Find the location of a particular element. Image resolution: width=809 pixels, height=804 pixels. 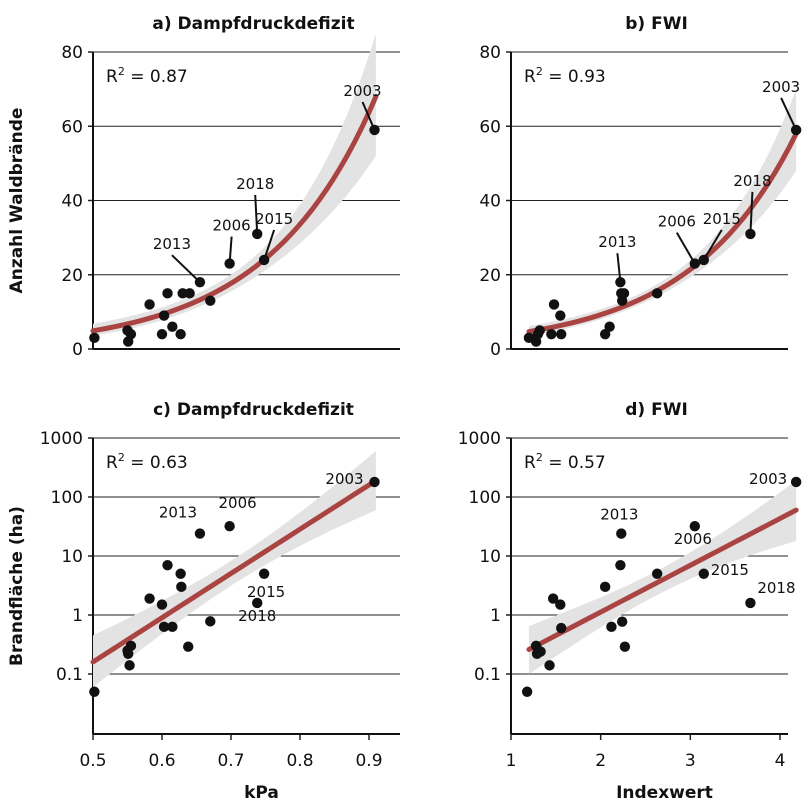

x-tick-label: 1 is located at coordinates (511, 761).